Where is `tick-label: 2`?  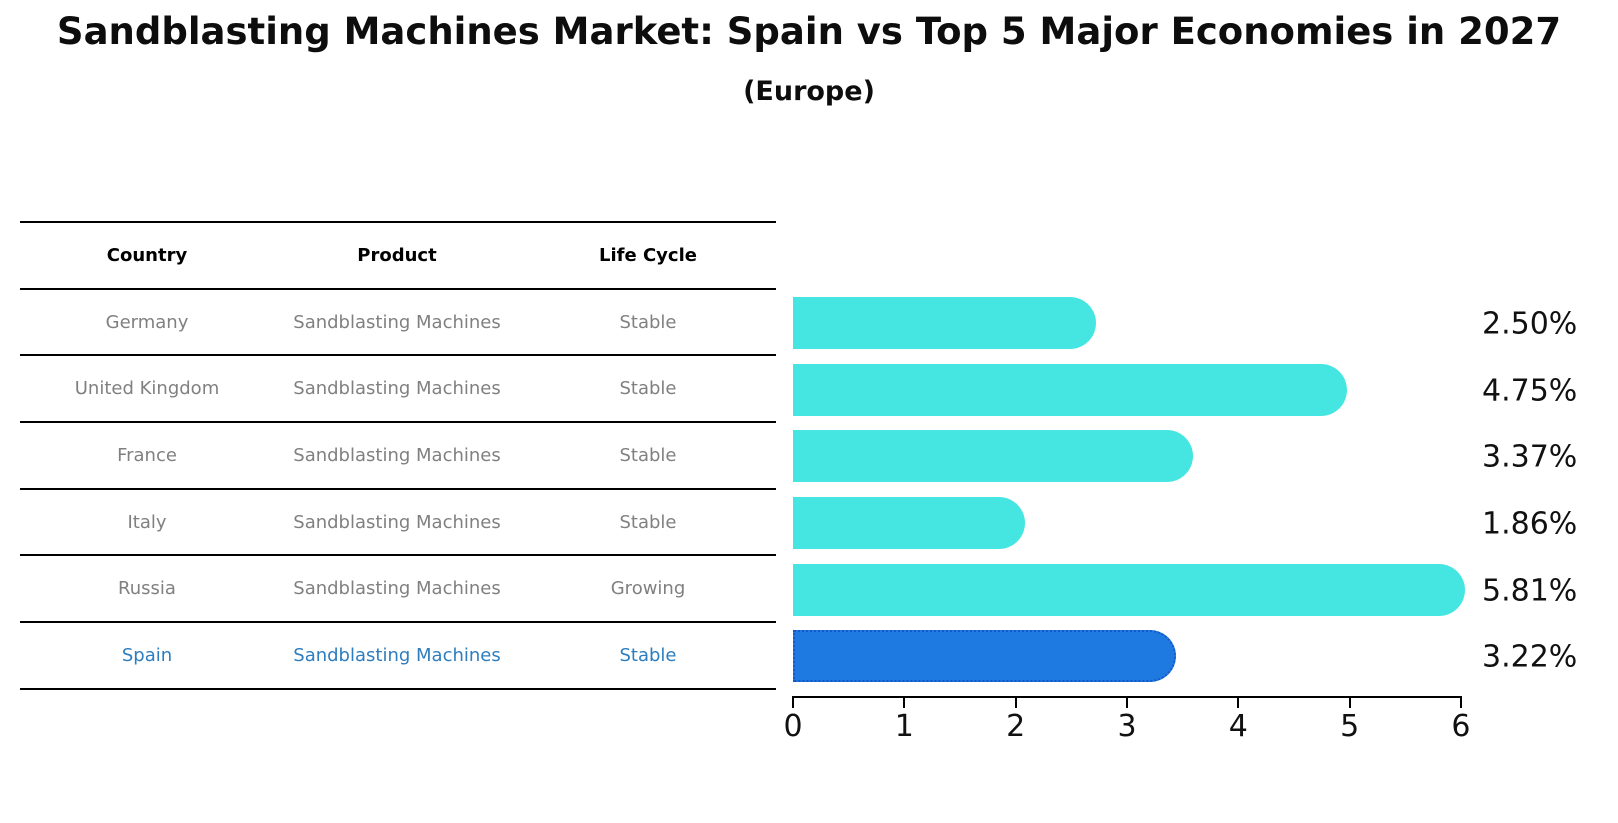 tick-label: 2 is located at coordinates (1016, 726).